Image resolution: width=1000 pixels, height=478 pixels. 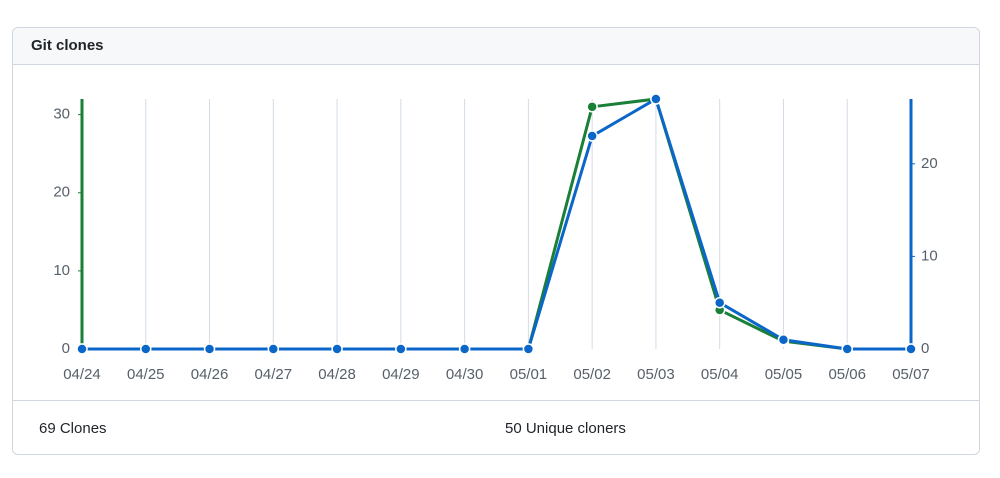 I want to click on card-title: Git clones, so click(x=496, y=46).